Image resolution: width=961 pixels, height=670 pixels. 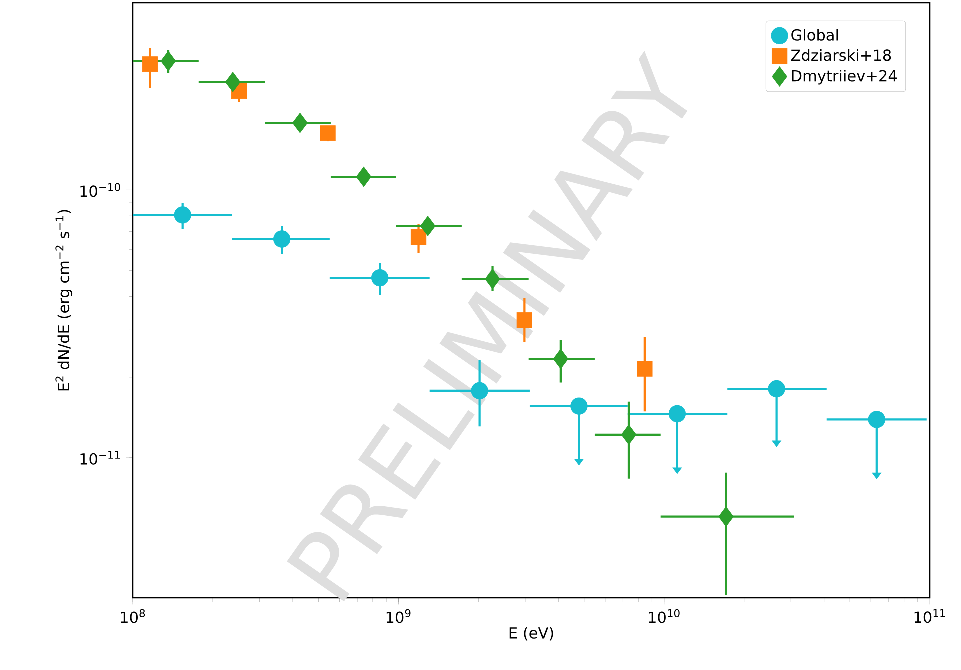 What do you see at coordinates (815, 35) in the screenshot?
I see `legend-label: Global` at bounding box center [815, 35].